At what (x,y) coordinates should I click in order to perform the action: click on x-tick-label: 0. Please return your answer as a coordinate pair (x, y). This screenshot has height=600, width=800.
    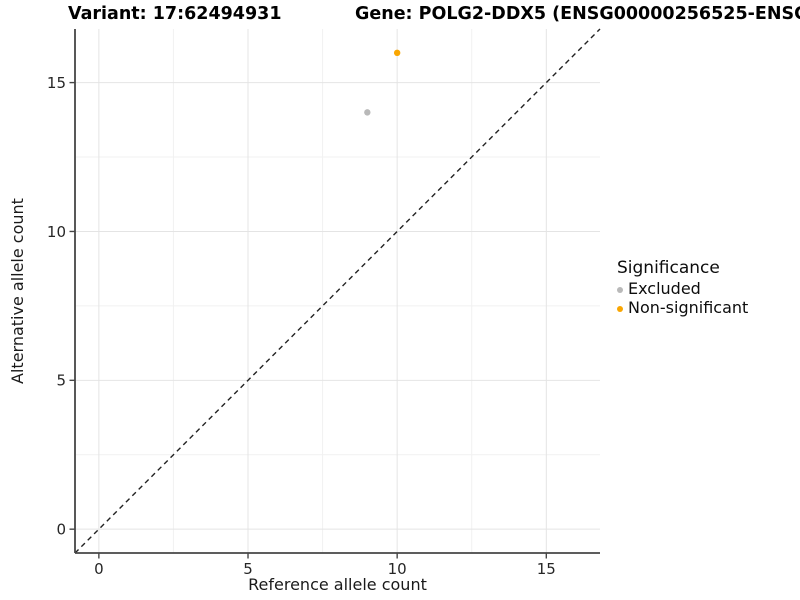
    Looking at the image, I should click on (99, 569).